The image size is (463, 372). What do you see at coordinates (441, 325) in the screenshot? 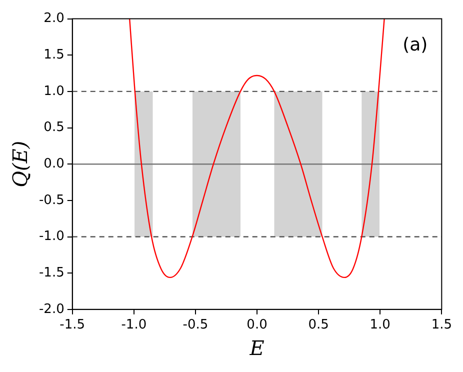
I see `x-tick-label: 1.5` at bounding box center [441, 325].